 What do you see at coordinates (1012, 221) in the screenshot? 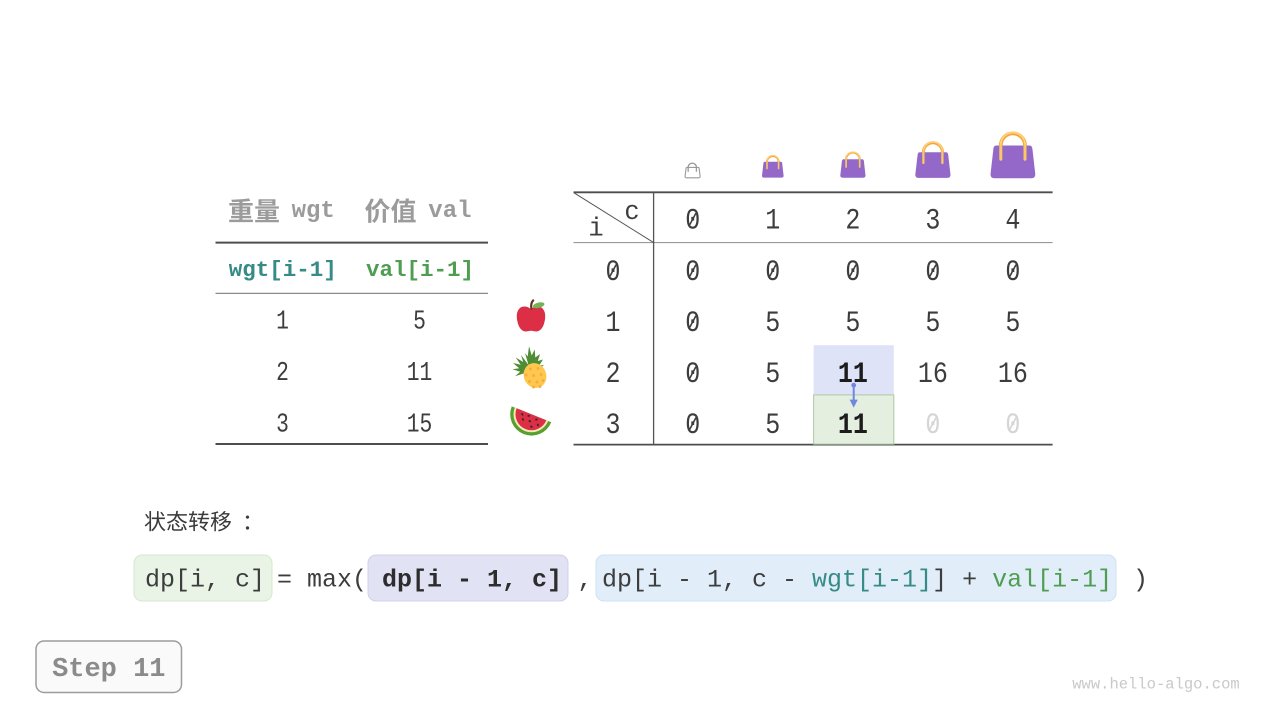
I see `svg-text: 4` at bounding box center [1012, 221].